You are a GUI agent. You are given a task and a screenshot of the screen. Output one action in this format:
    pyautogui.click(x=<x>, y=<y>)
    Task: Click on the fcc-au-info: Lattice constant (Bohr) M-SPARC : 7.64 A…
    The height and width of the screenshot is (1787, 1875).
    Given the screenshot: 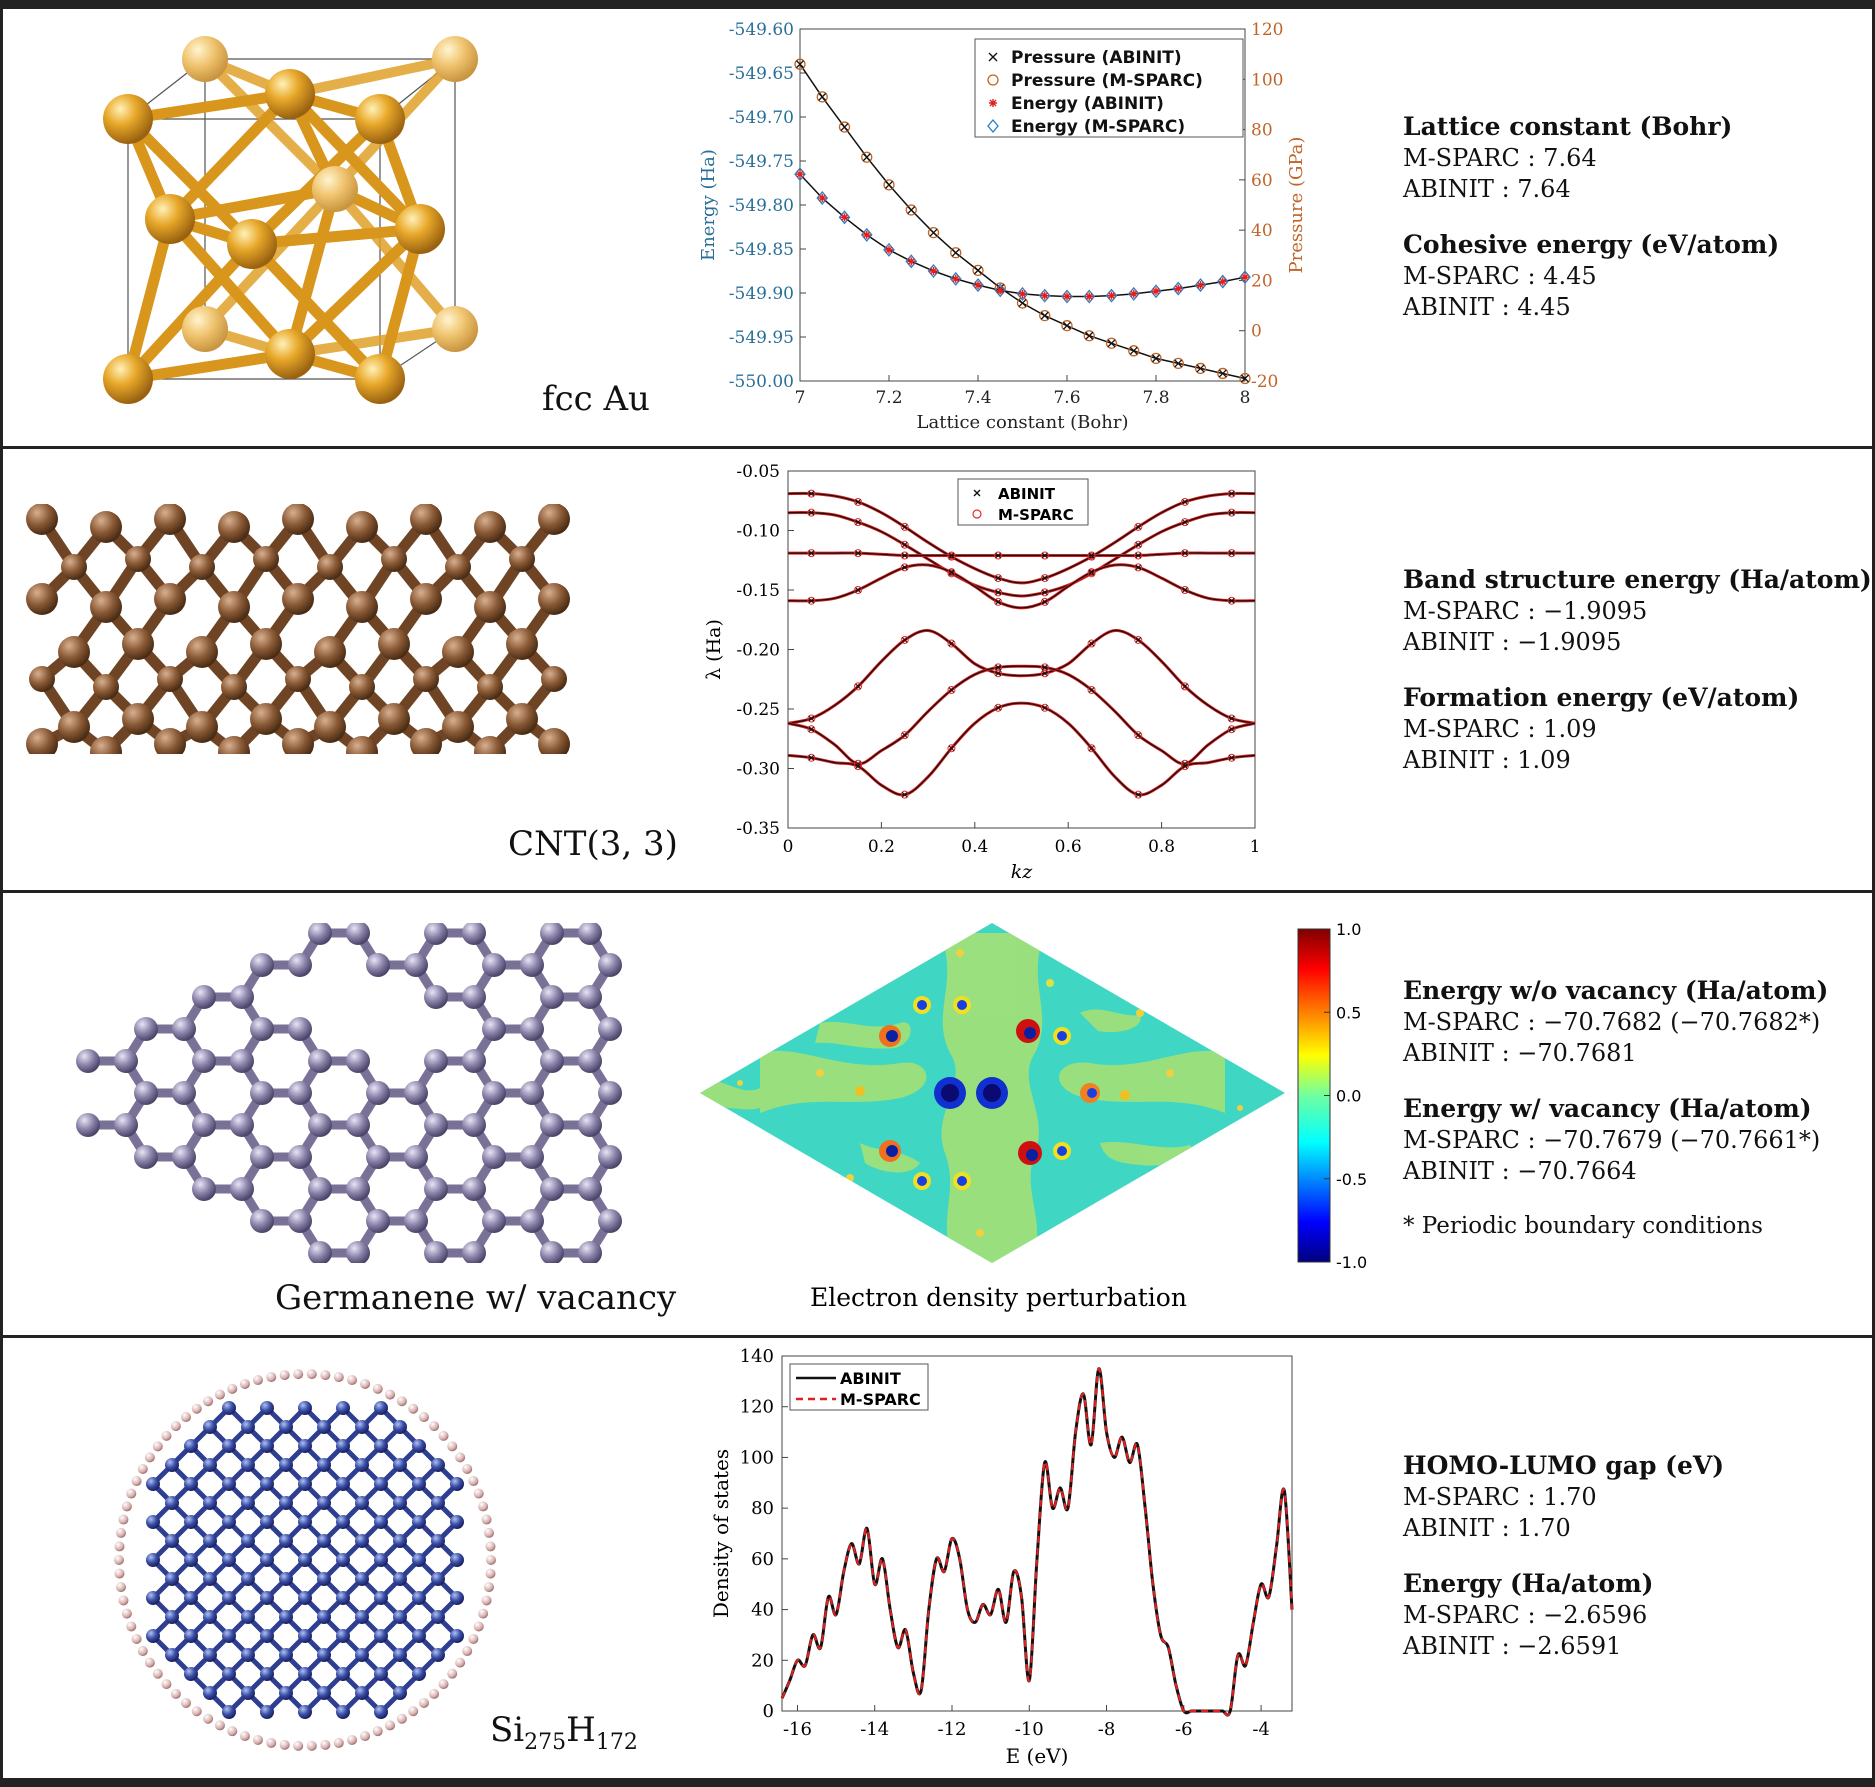 What is the action you would take?
    pyautogui.click(x=1638, y=217)
    